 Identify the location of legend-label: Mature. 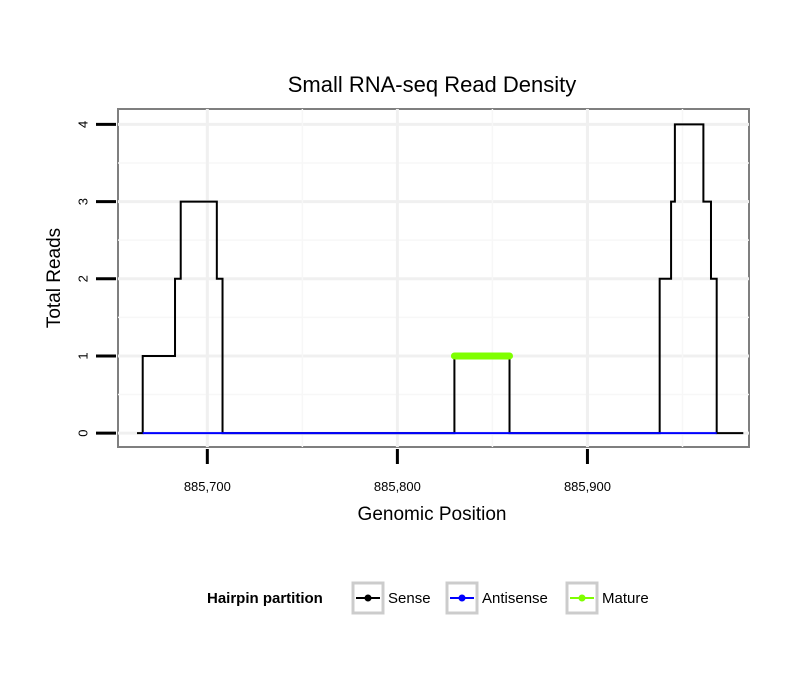
(625, 598).